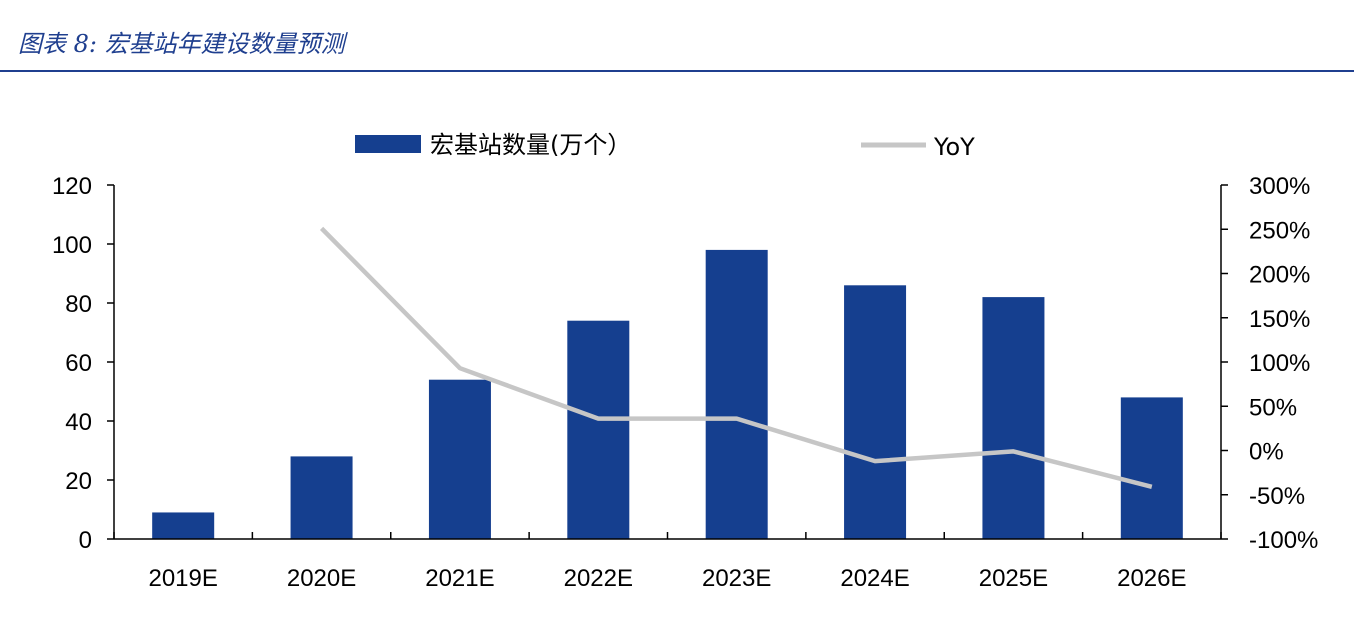 This screenshot has height=622, width=1354. I want to click on y-left-tick-label: 100, so click(72, 245).